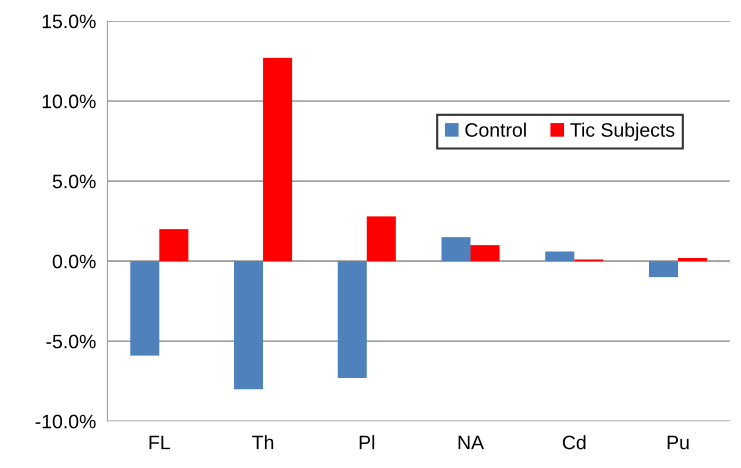 The image size is (741, 468). I want to click on y-tick-label: 5.0%, so click(74, 181).